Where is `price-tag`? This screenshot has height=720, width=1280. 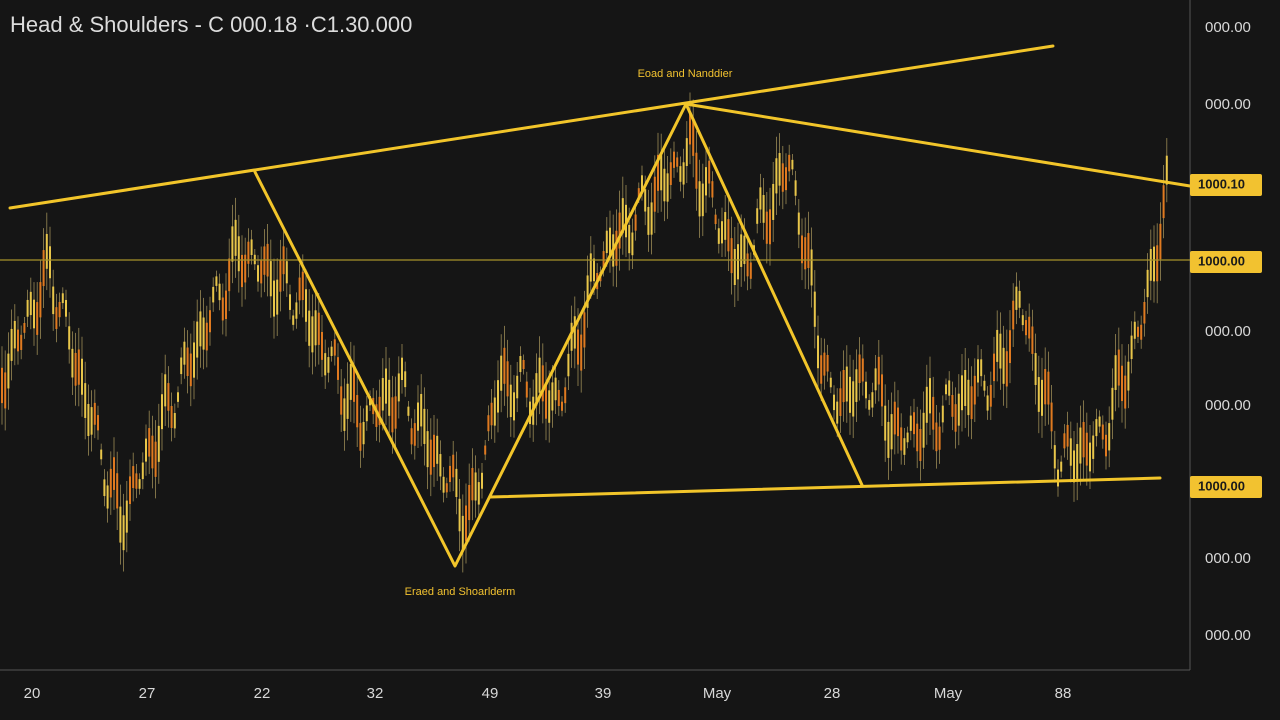 price-tag is located at coordinates (1226, 487).